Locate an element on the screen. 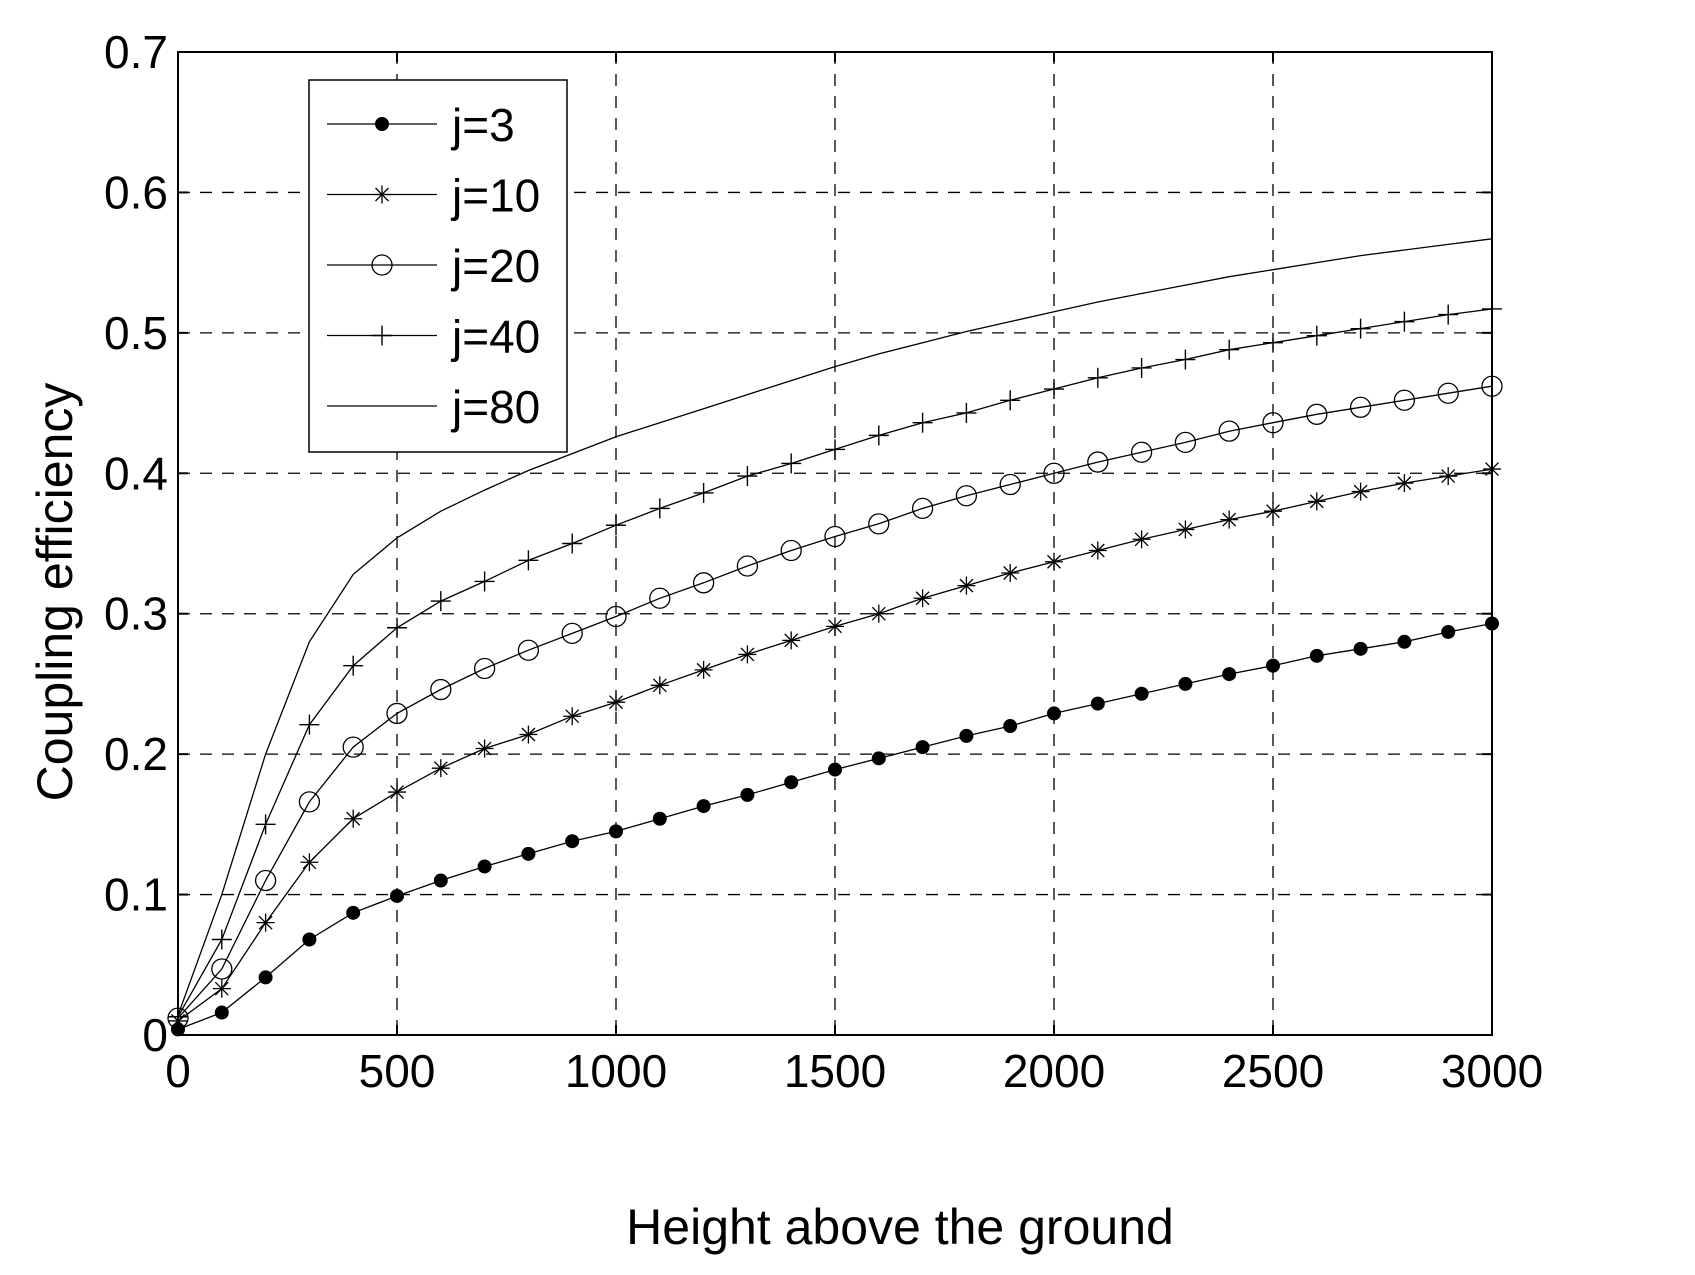 The width and height of the screenshot is (1695, 1275). x-tick-label: 2500 is located at coordinates (1273, 1071).